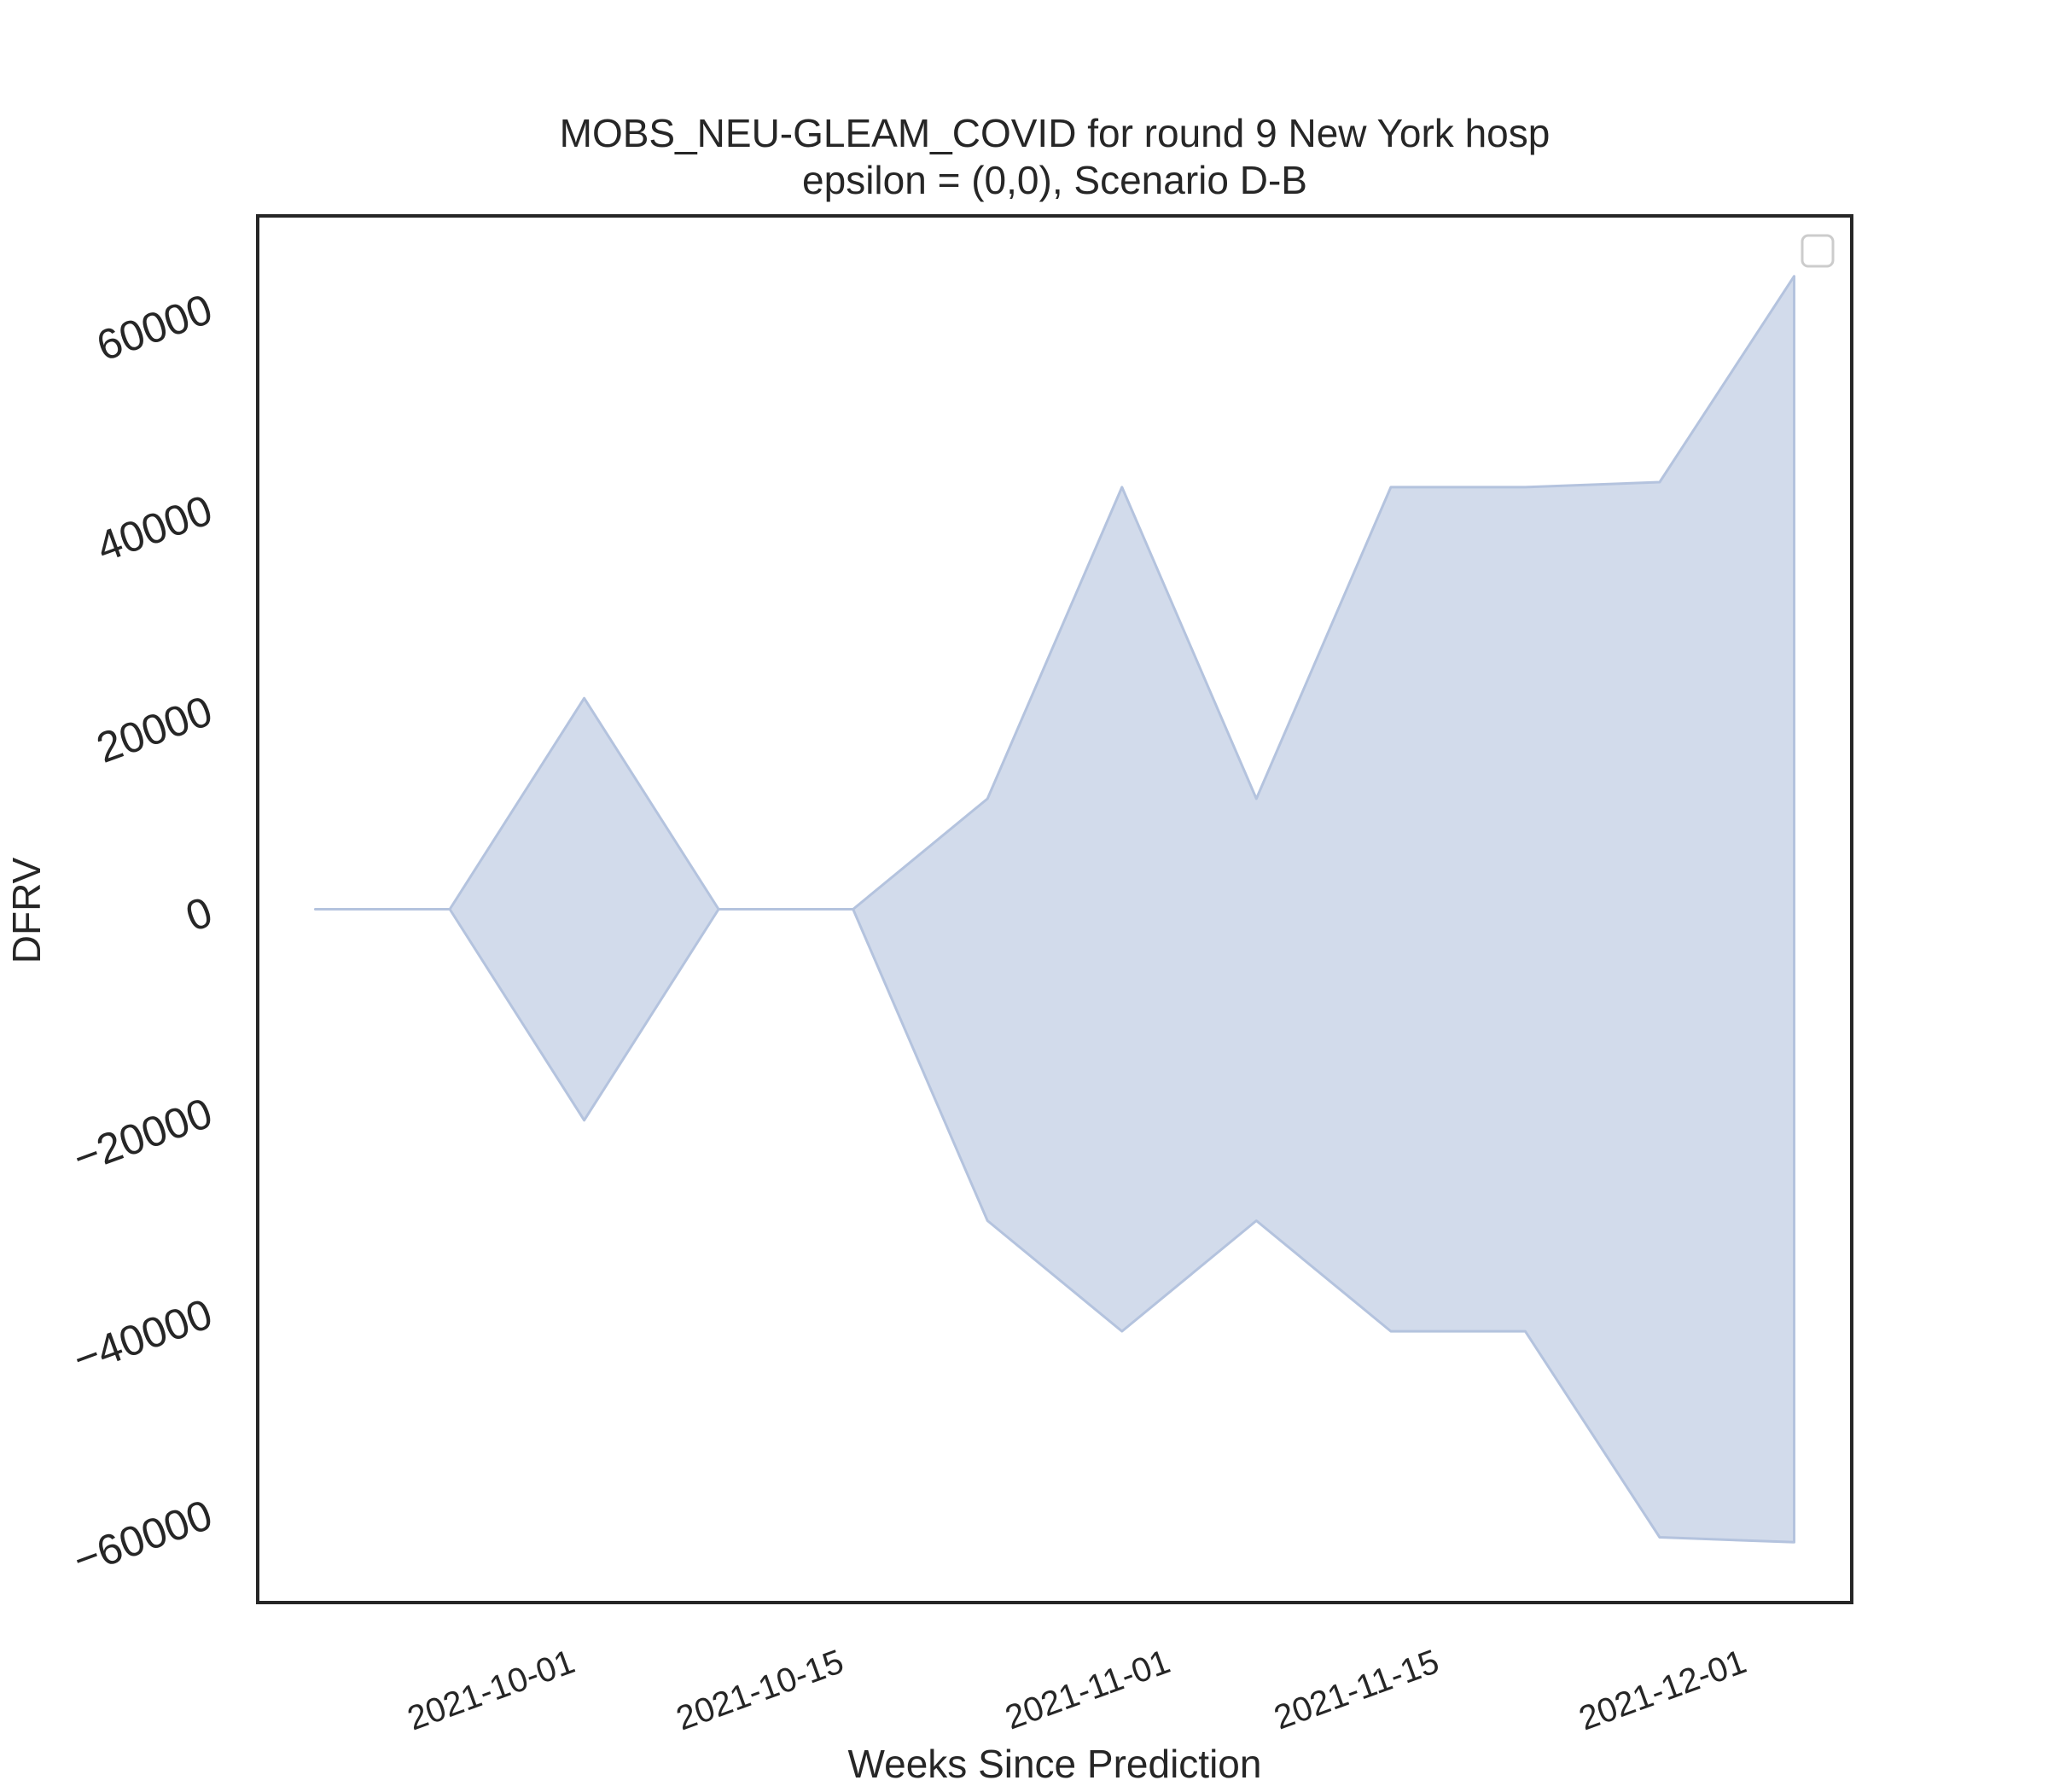 This screenshot has height=1792, width=2048. What do you see at coordinates (1055, 1764) in the screenshot?
I see `x-axis-label: Weeks Since Prediction` at bounding box center [1055, 1764].